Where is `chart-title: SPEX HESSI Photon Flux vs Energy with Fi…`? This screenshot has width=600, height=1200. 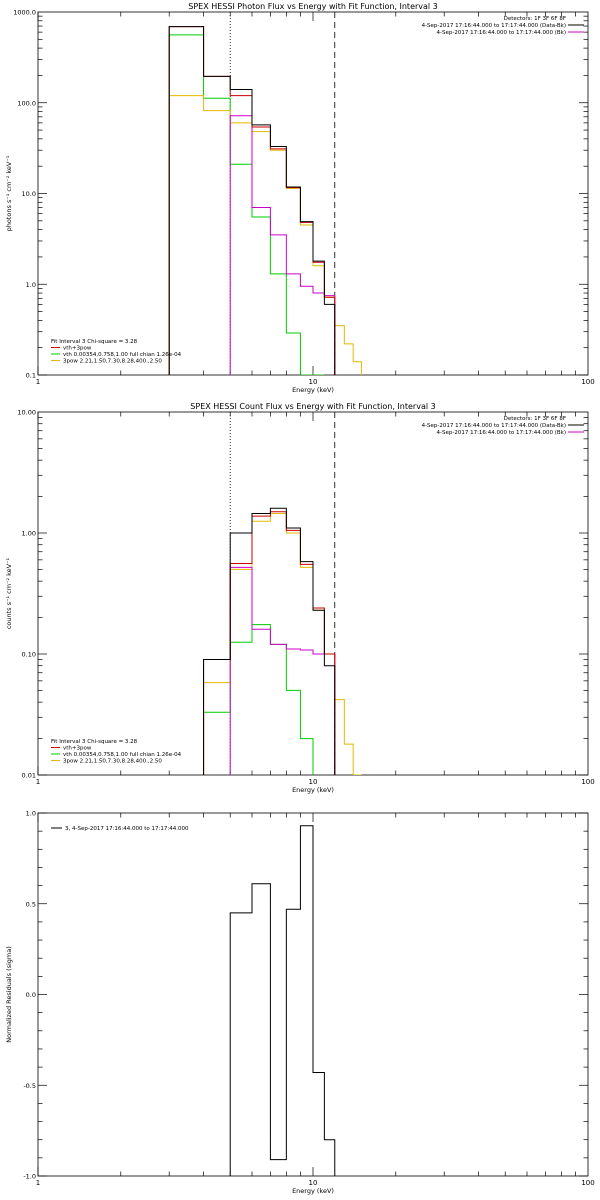 chart-title: SPEX HESSI Photon Flux vs Energy with Fi… is located at coordinates (313, 6).